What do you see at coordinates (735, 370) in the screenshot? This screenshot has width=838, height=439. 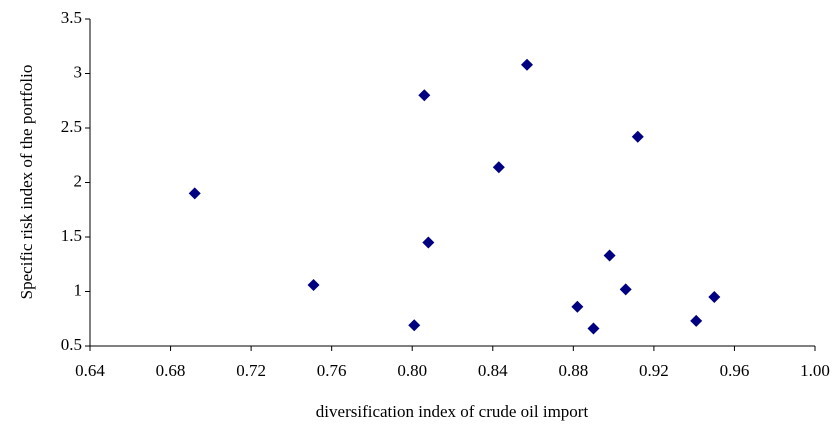 I see `x-tick-label: 0.96` at bounding box center [735, 370].